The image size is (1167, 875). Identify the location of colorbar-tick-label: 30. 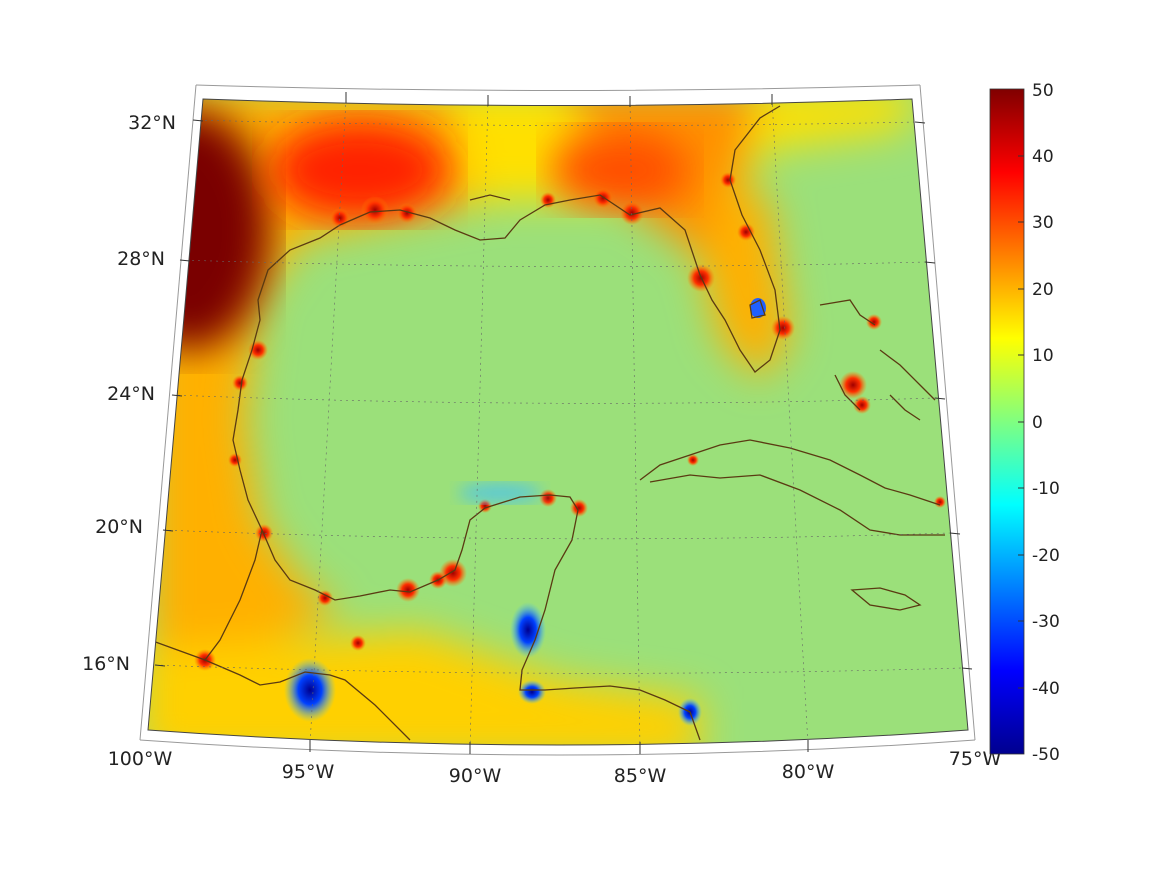
(1043, 223).